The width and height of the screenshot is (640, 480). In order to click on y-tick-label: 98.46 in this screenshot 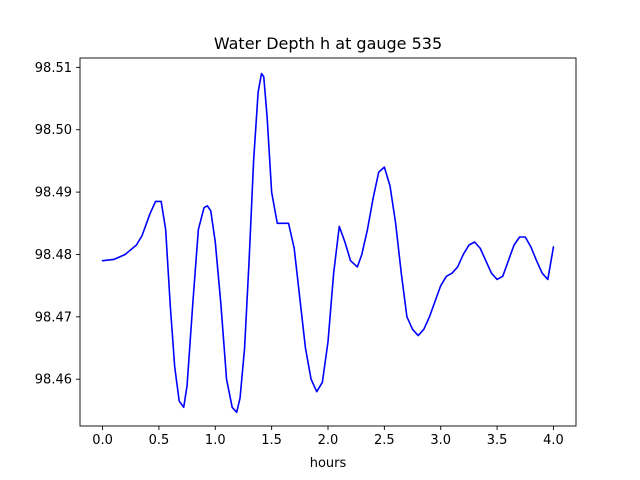, I will do `click(53, 380)`.